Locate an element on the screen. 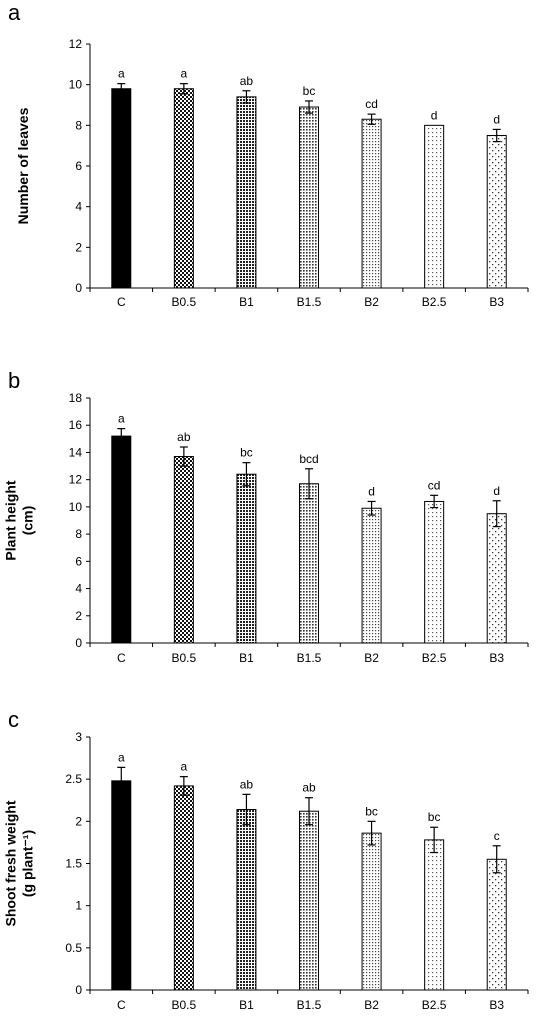 The image size is (550, 1021). y-tick-label: 0.5 is located at coordinates (73, 948).